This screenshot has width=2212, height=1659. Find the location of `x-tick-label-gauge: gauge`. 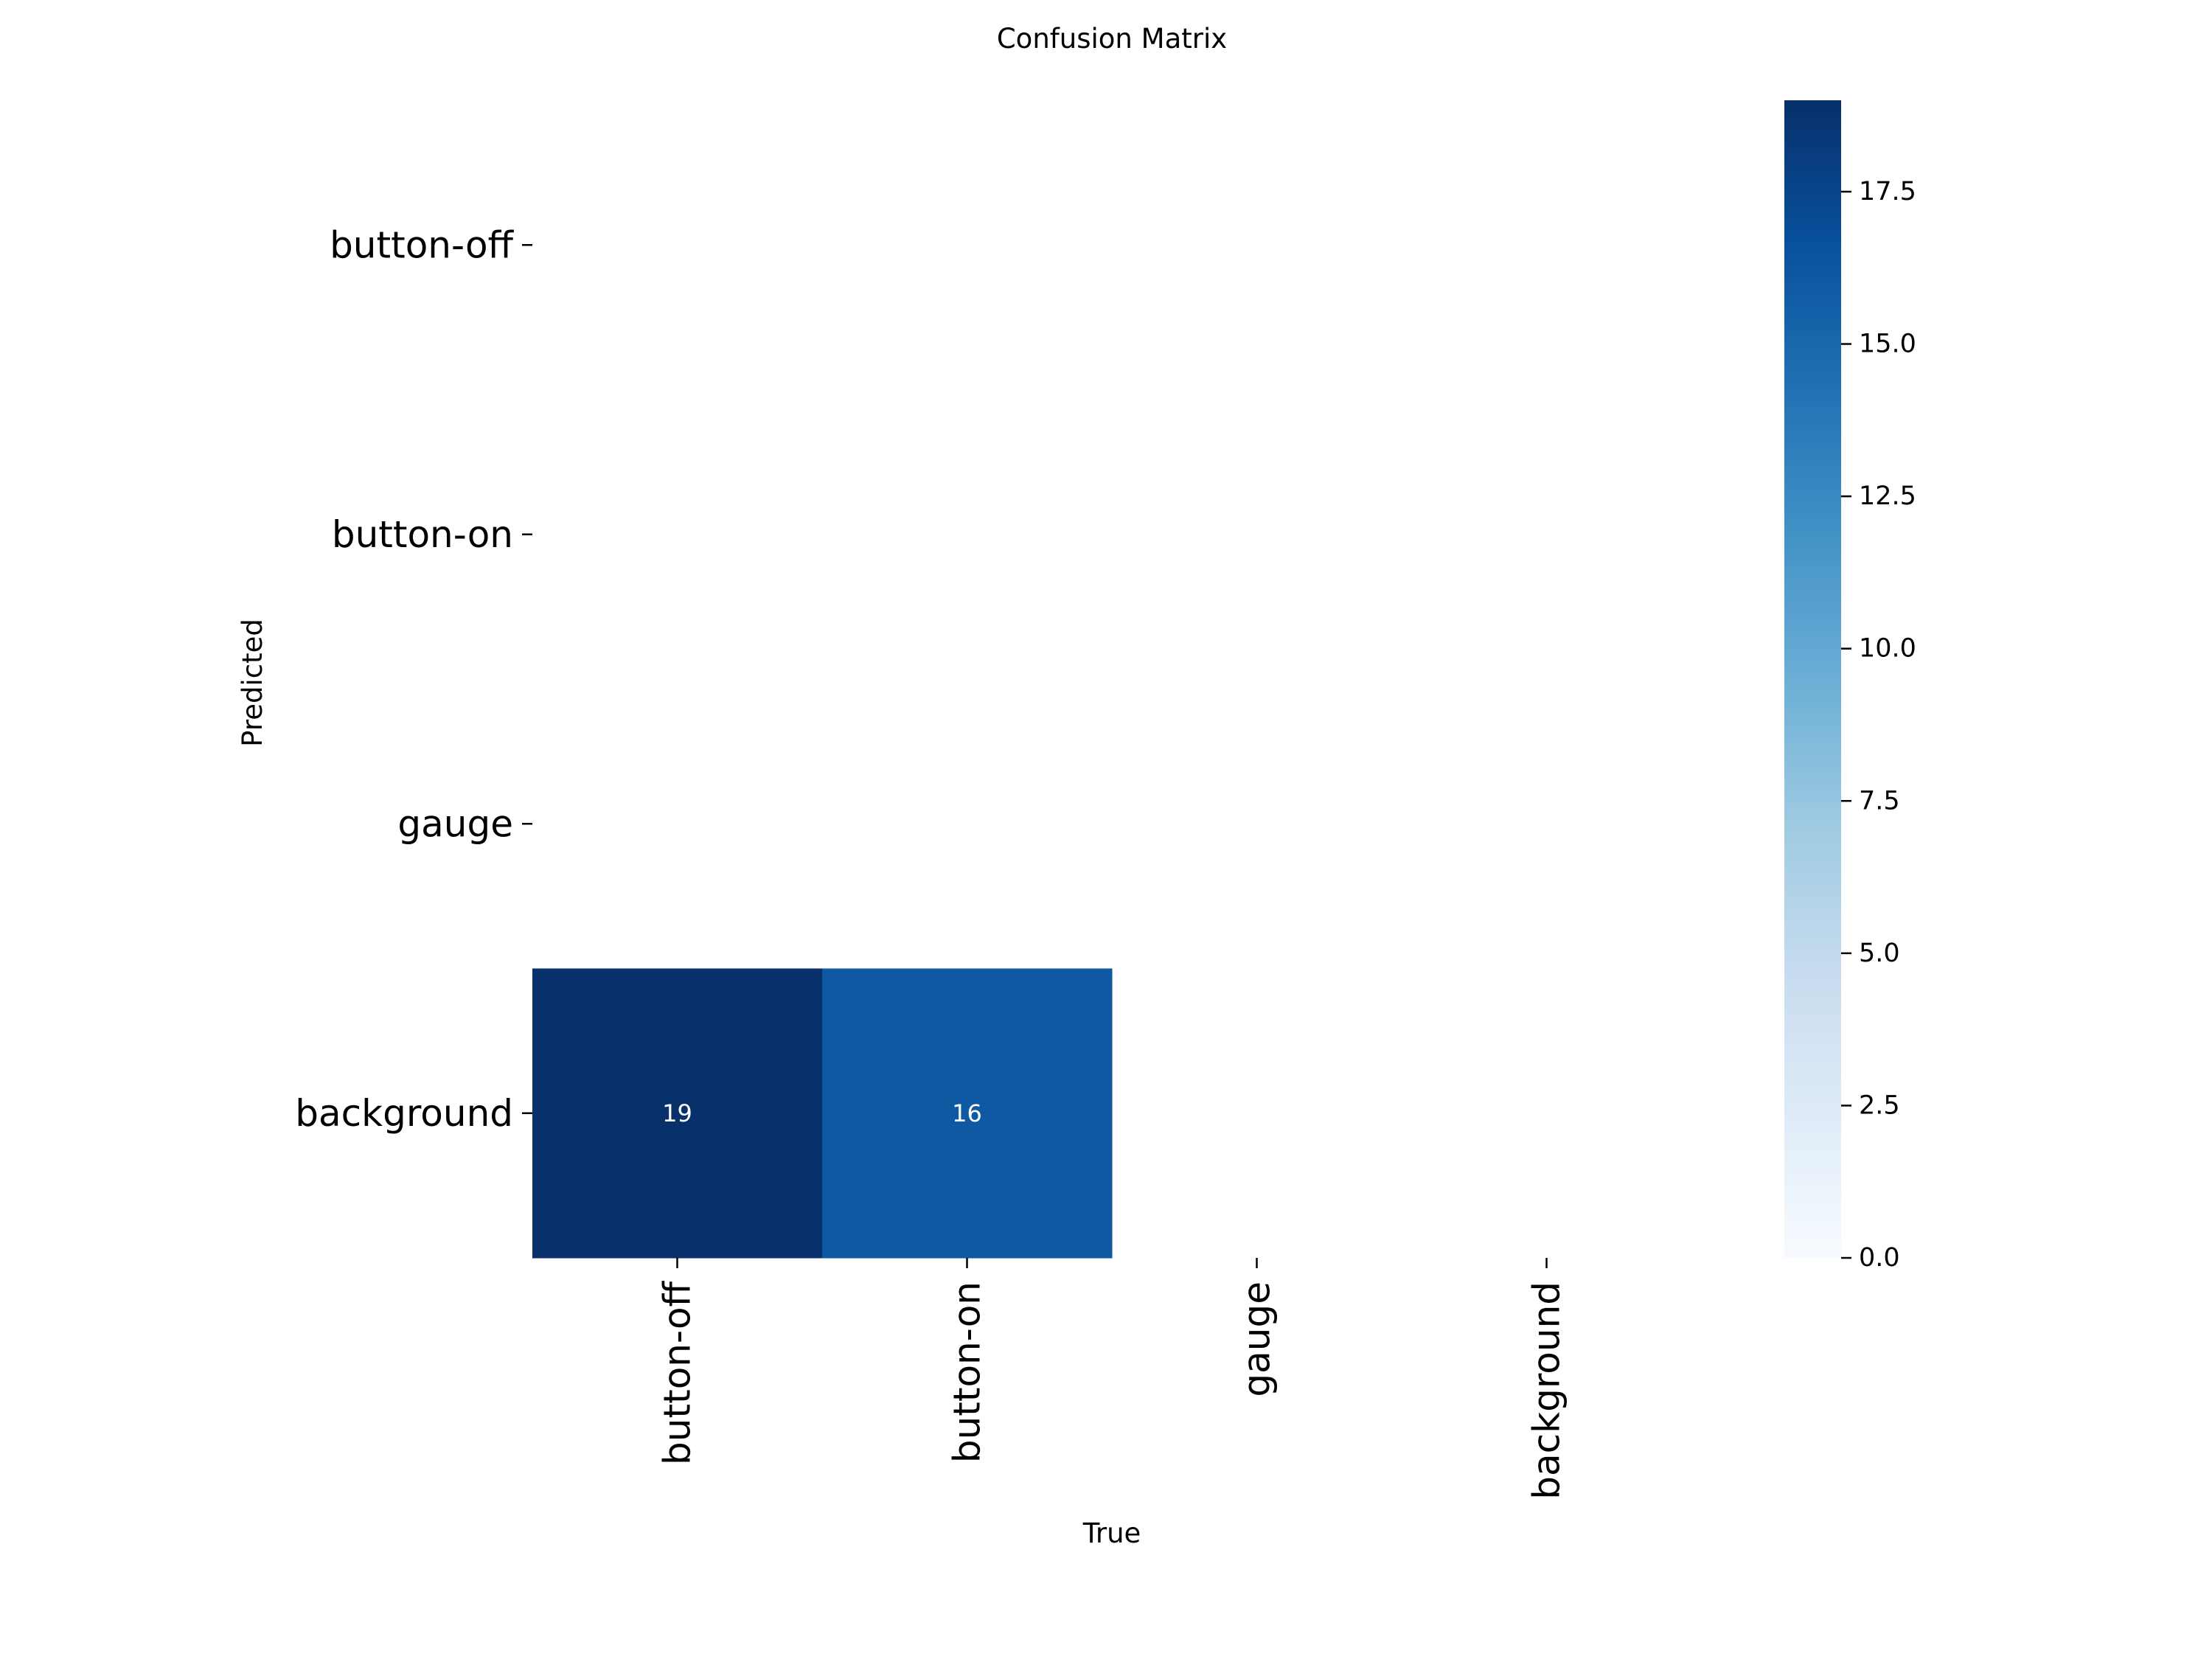

x-tick-label-gauge: gauge is located at coordinates (1257, 1339).